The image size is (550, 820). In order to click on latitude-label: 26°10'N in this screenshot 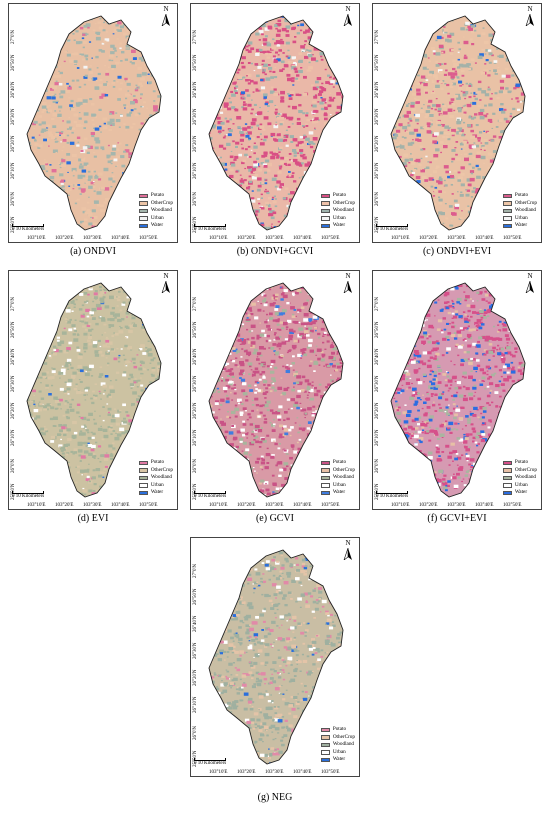, I will do `click(13, 170)`.